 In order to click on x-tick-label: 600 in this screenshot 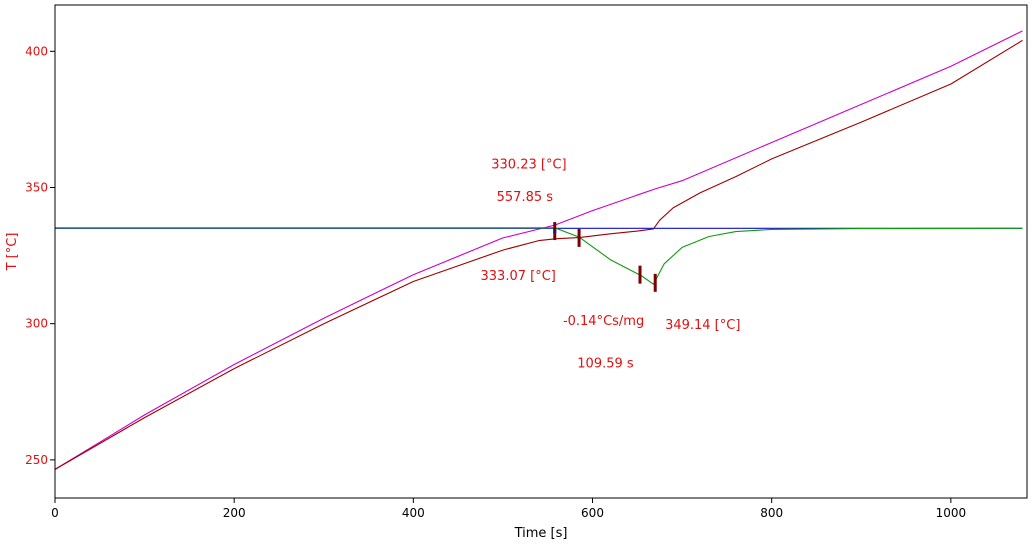, I will do `click(592, 513)`.